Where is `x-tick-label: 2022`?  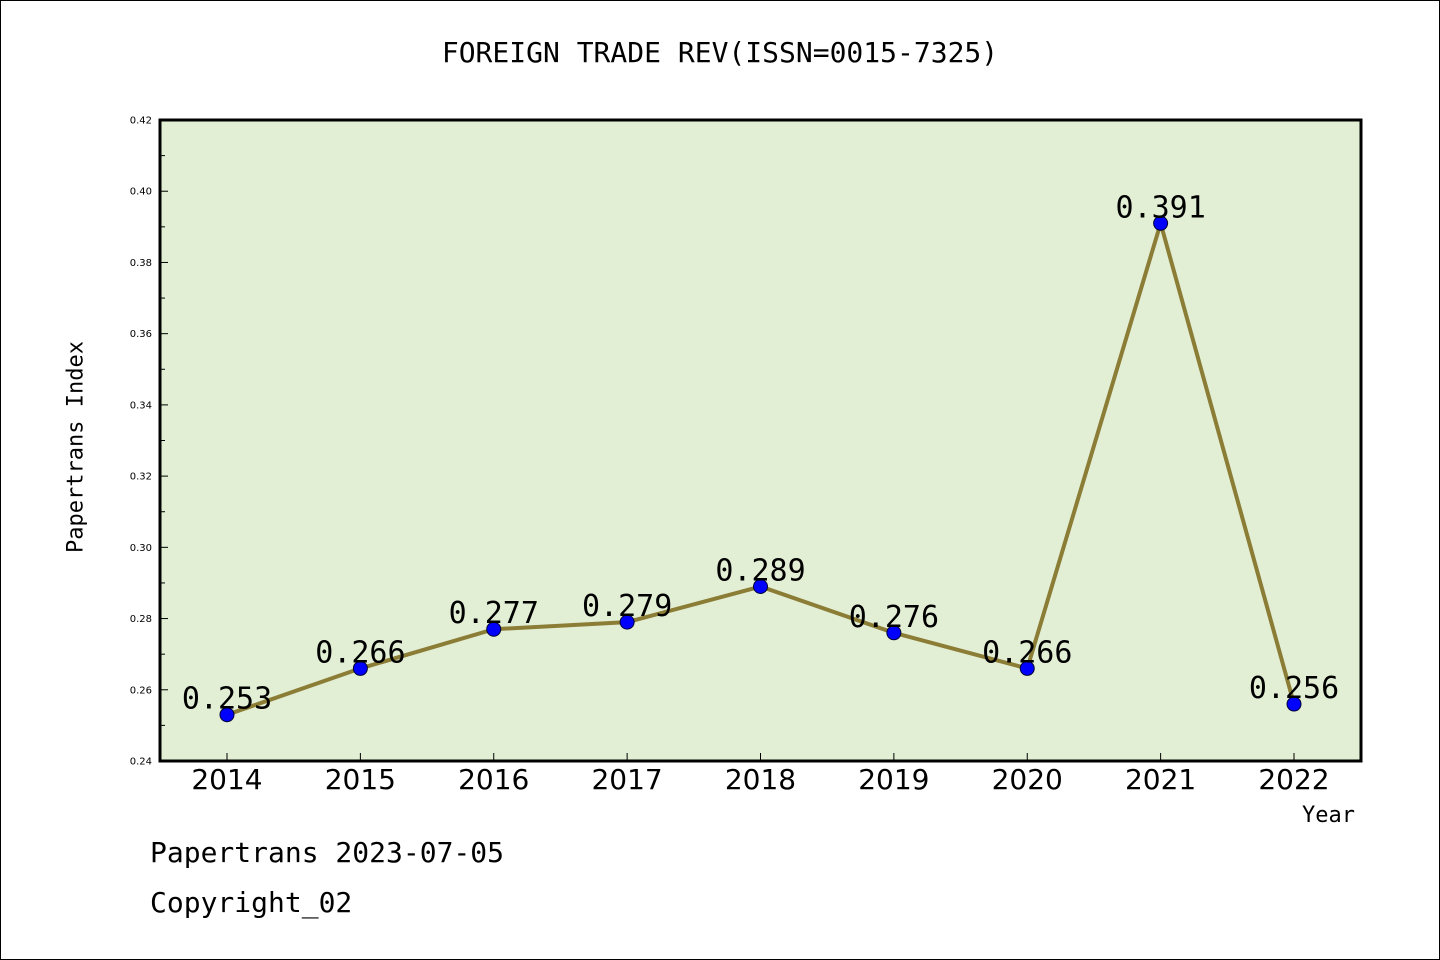
x-tick-label: 2022 is located at coordinates (1293, 779).